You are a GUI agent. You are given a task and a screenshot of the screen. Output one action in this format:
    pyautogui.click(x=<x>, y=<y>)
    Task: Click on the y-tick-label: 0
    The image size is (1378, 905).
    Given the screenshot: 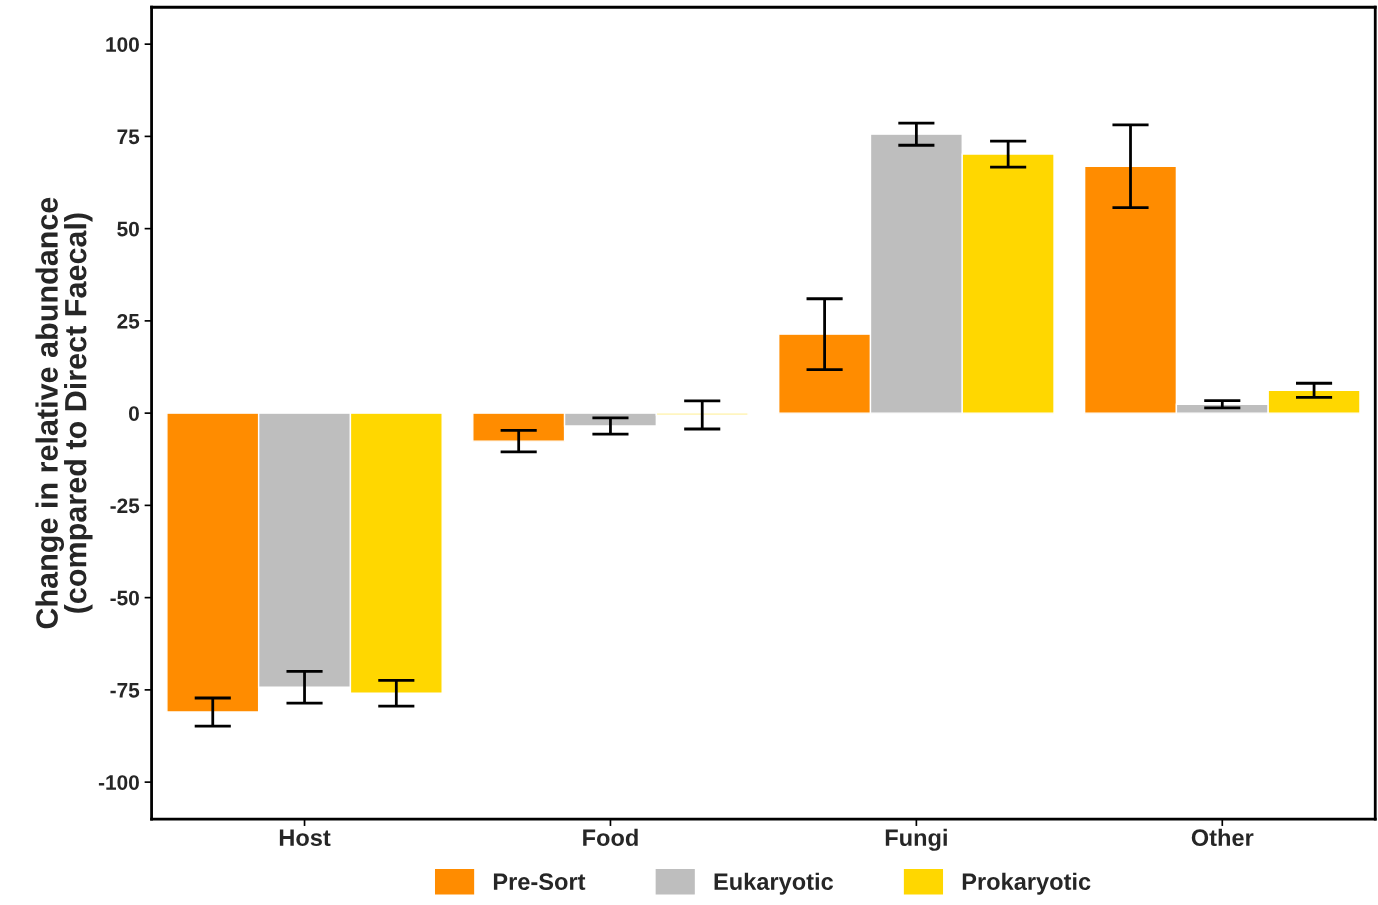 What is the action you would take?
    pyautogui.click(x=134, y=413)
    